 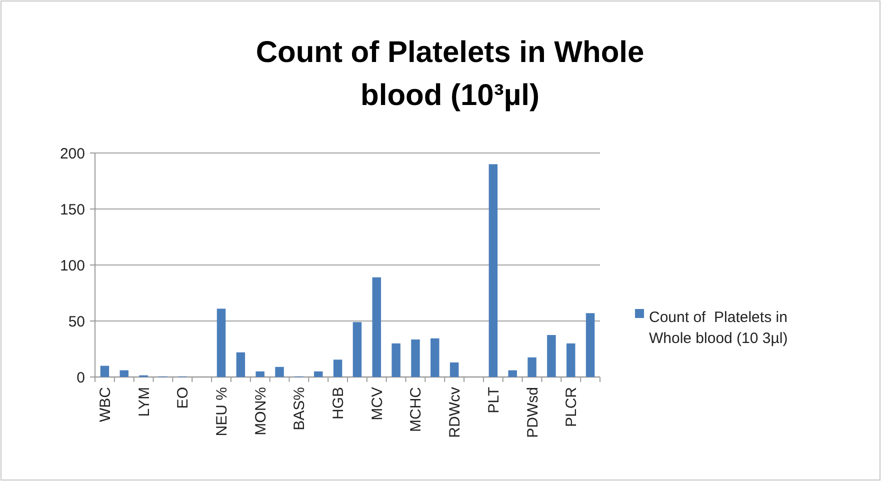 I want to click on x-tick-label: NEU %, so click(x=222, y=411).